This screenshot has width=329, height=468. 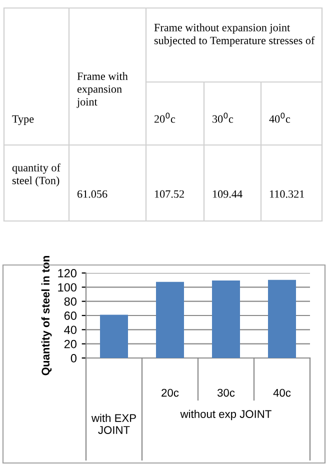 I want to click on y-tick-label: 120, so click(x=67, y=273).